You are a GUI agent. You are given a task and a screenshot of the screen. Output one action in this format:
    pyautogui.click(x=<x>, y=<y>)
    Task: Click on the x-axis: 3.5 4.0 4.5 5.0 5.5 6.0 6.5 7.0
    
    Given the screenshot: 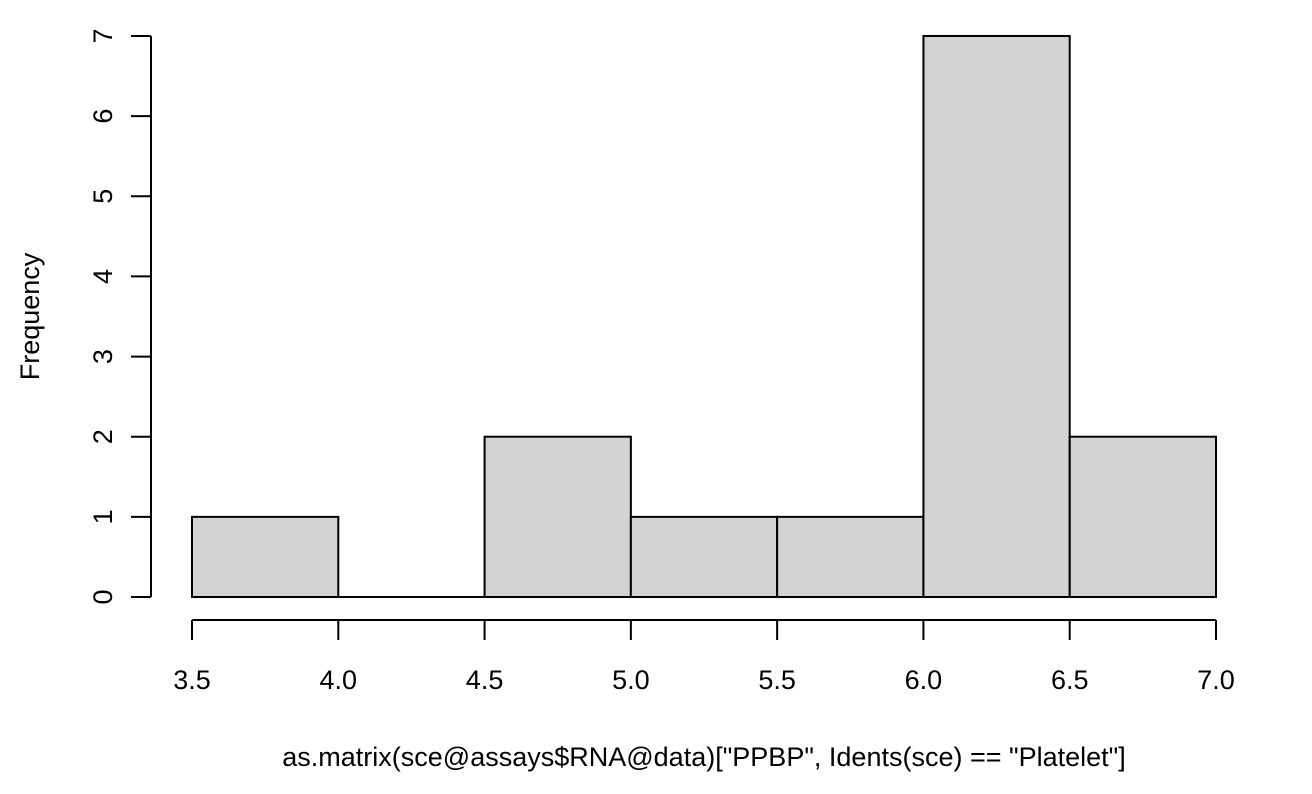 What is the action you would take?
    pyautogui.click(x=704, y=657)
    